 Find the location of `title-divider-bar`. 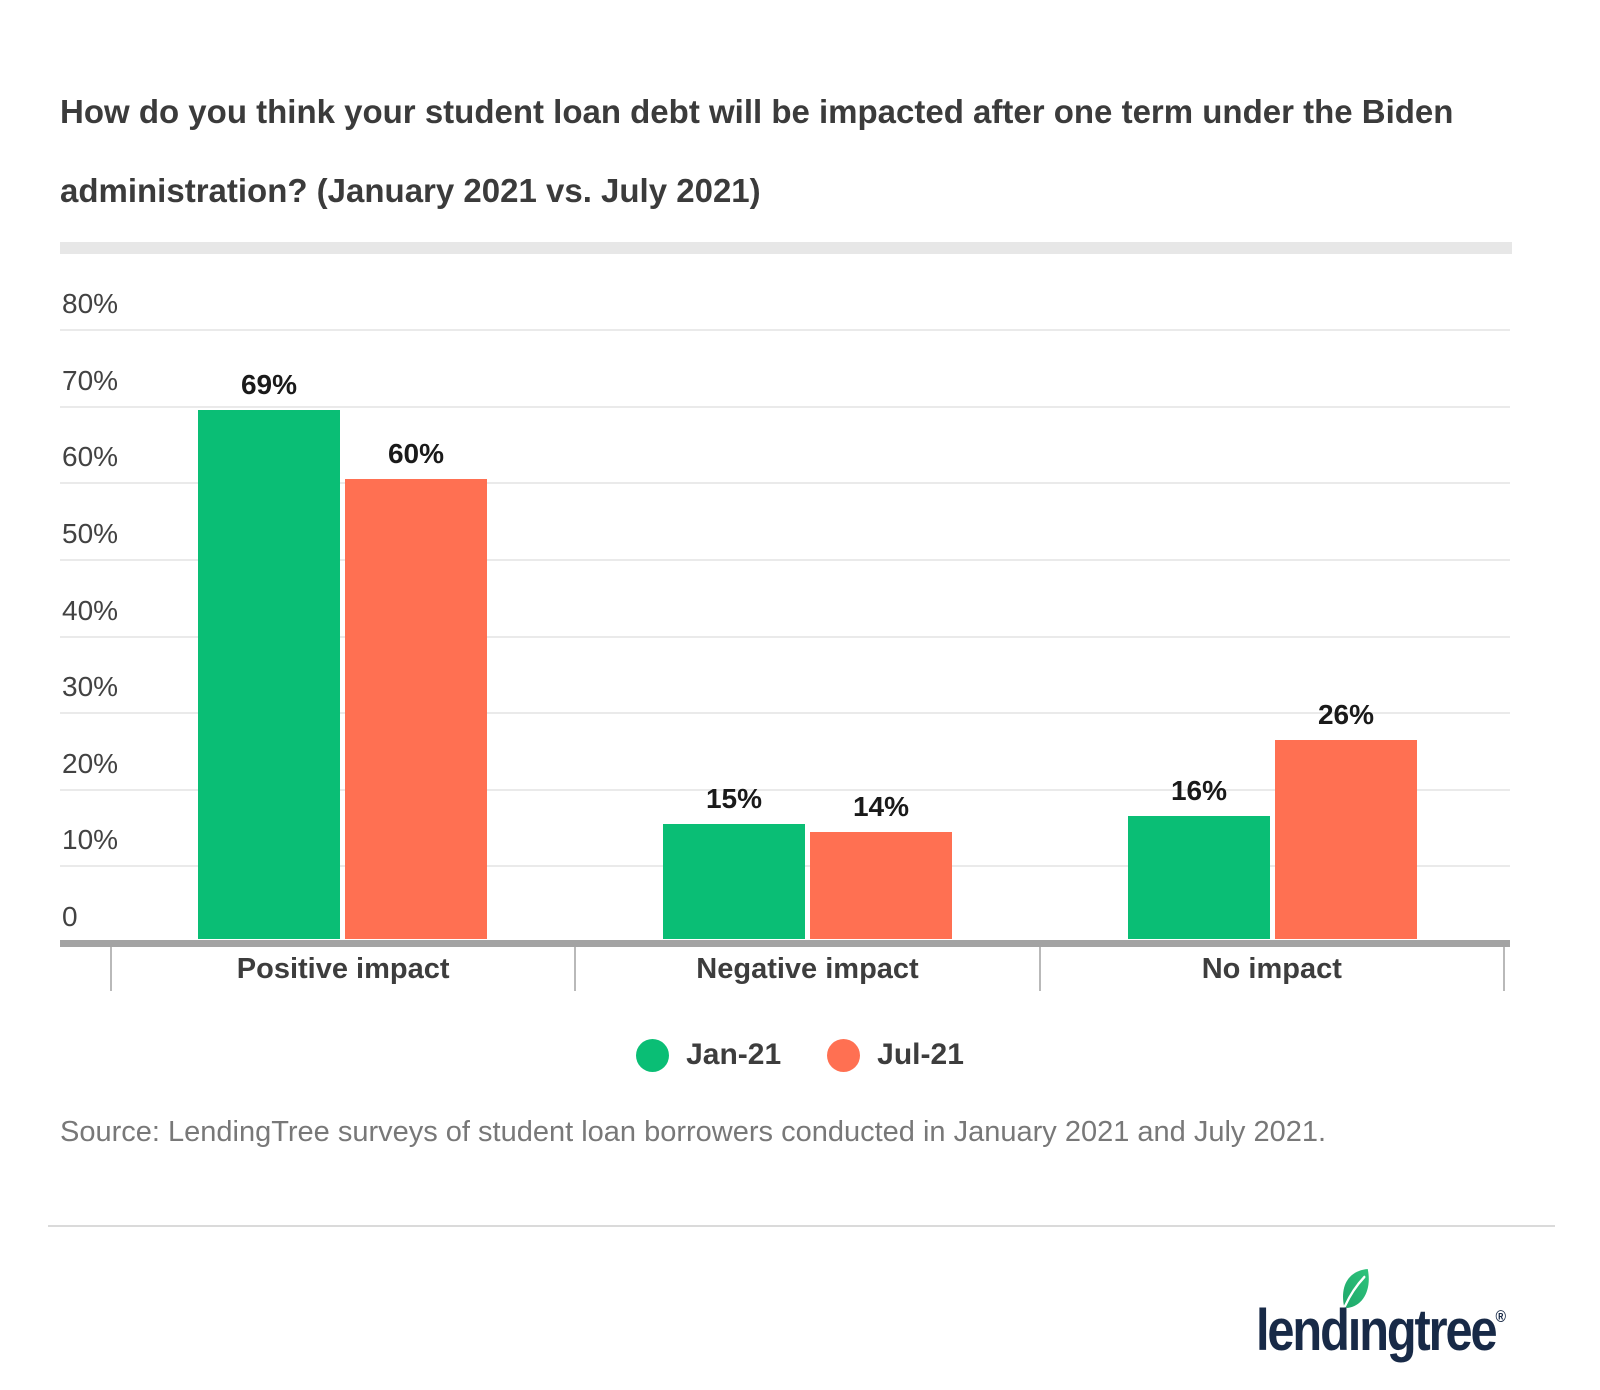

title-divider-bar is located at coordinates (786, 248).